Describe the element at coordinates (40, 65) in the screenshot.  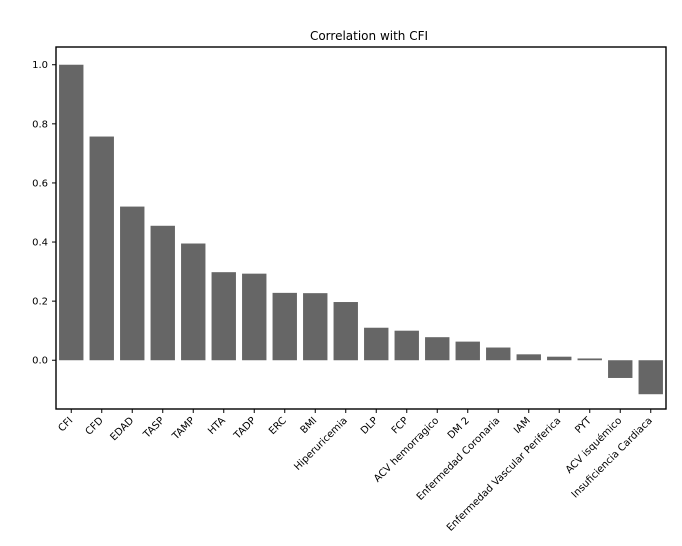
I see `y-tick-label-5: 1.0` at that location.